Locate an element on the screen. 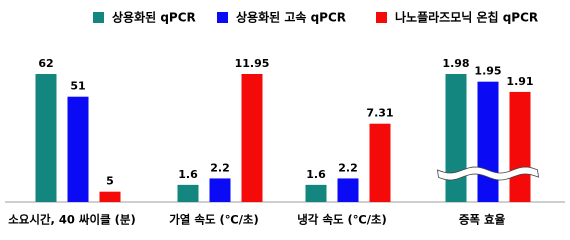 This screenshot has height=240, width=570. value-label: 1.95 is located at coordinates (487, 71).